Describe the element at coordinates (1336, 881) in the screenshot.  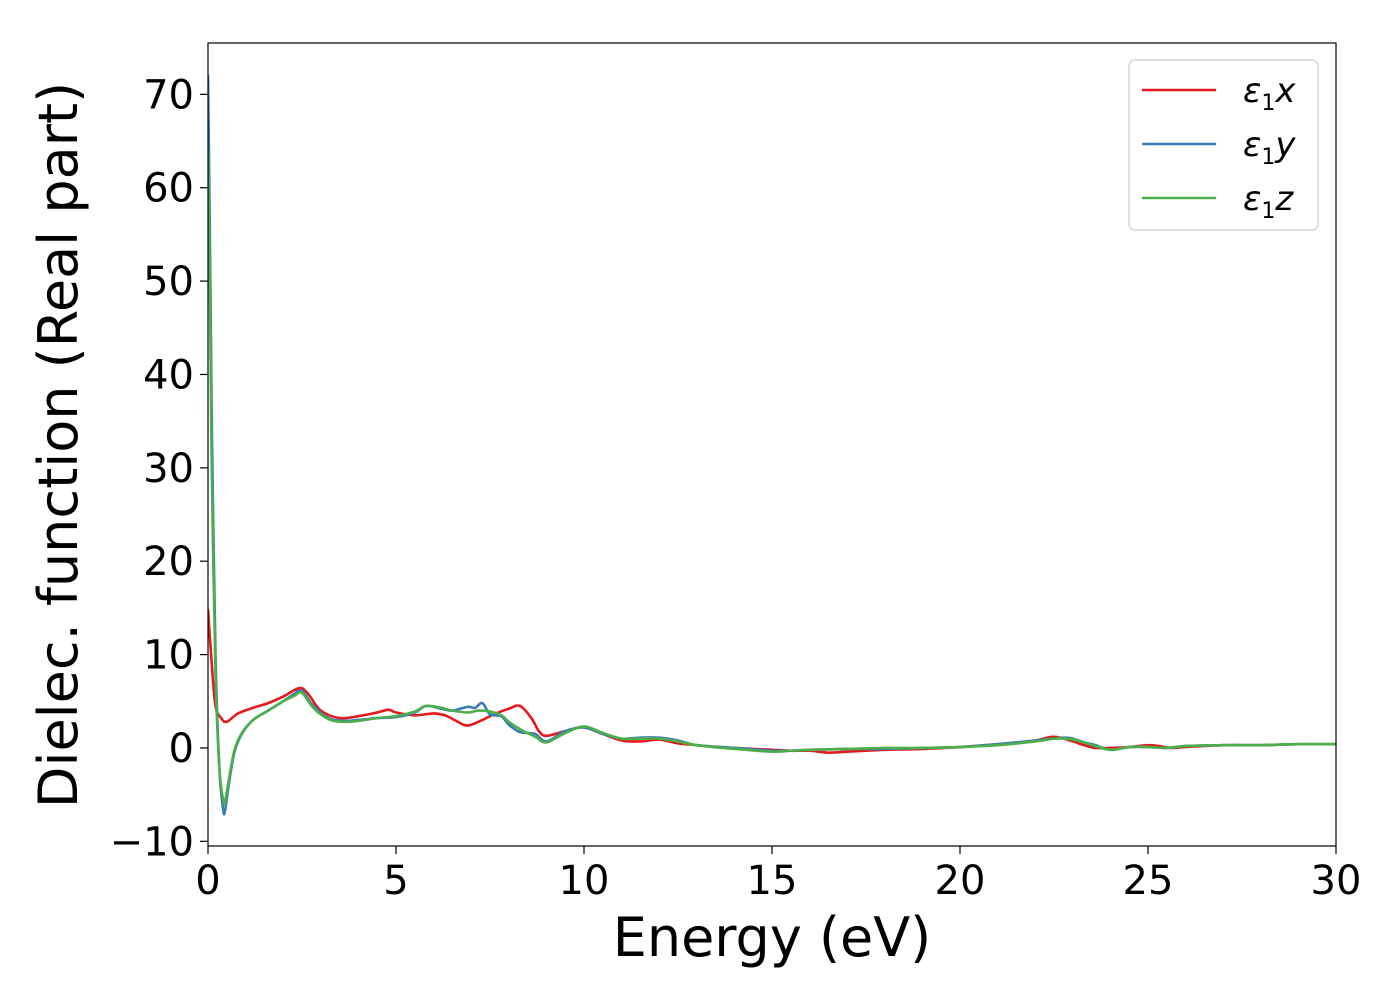
I see `x-tick-label: 30` at that location.